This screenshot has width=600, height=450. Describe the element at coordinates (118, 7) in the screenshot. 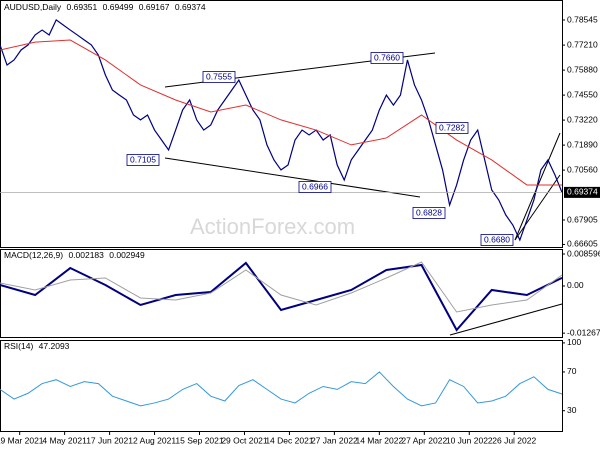

I see `high: 0.69499` at that location.